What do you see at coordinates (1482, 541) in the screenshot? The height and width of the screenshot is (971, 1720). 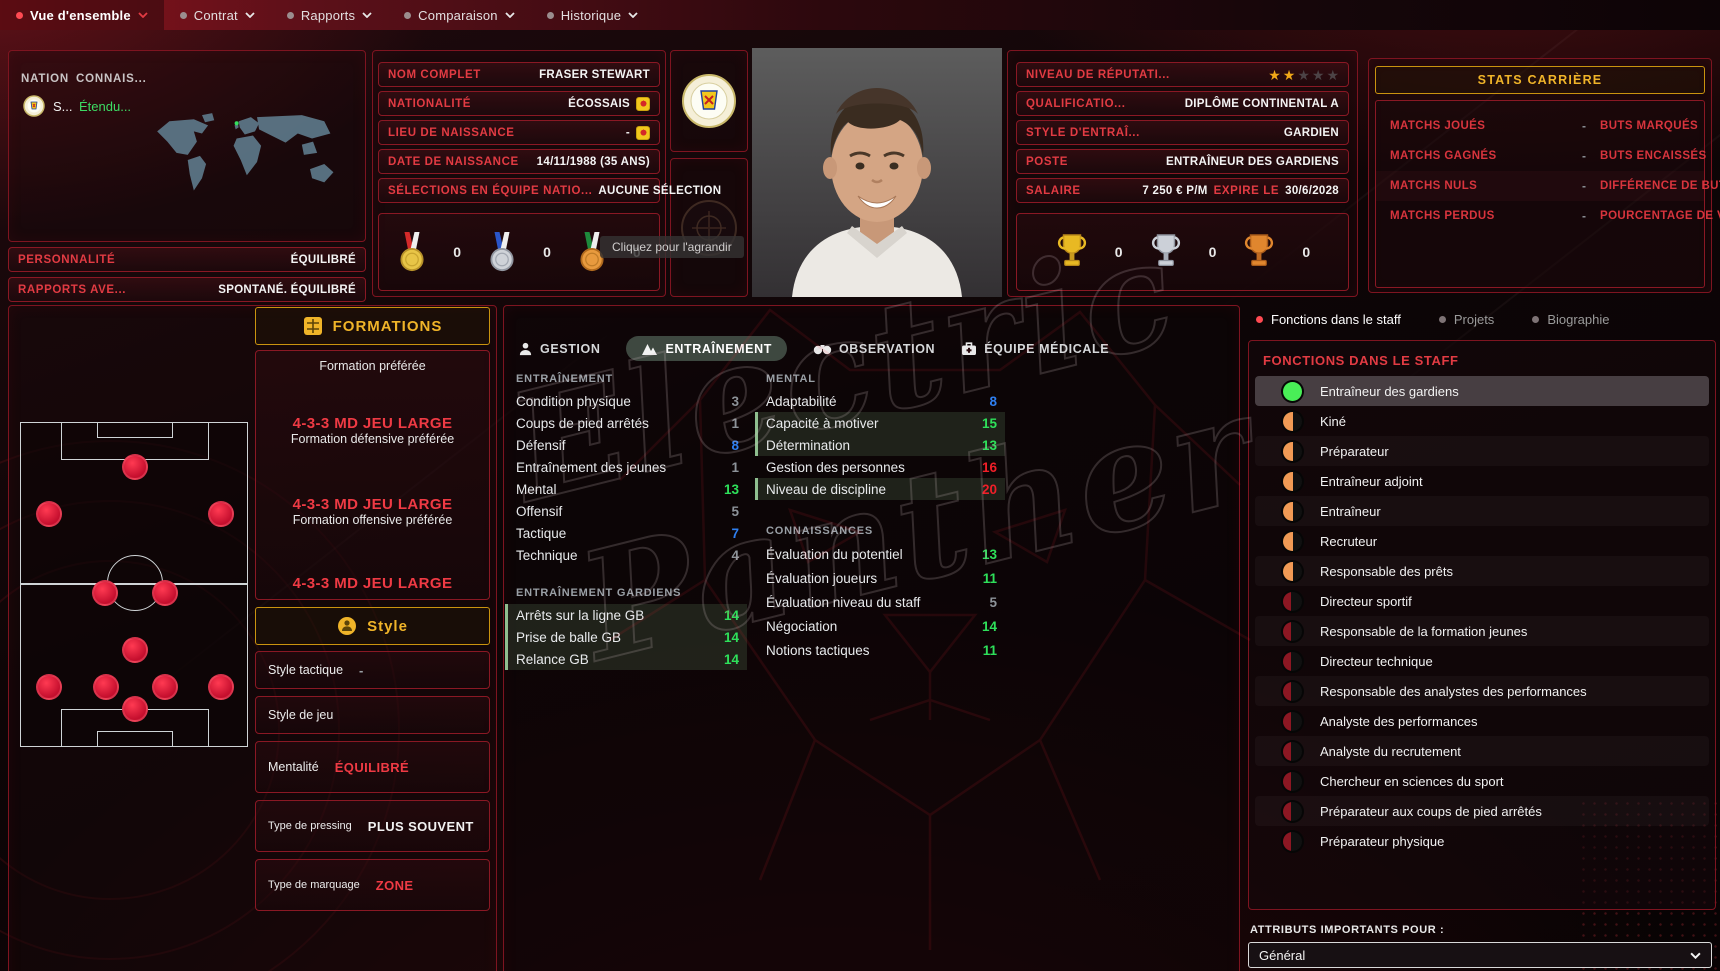 I see `staff-role-row: Recruteur` at bounding box center [1482, 541].